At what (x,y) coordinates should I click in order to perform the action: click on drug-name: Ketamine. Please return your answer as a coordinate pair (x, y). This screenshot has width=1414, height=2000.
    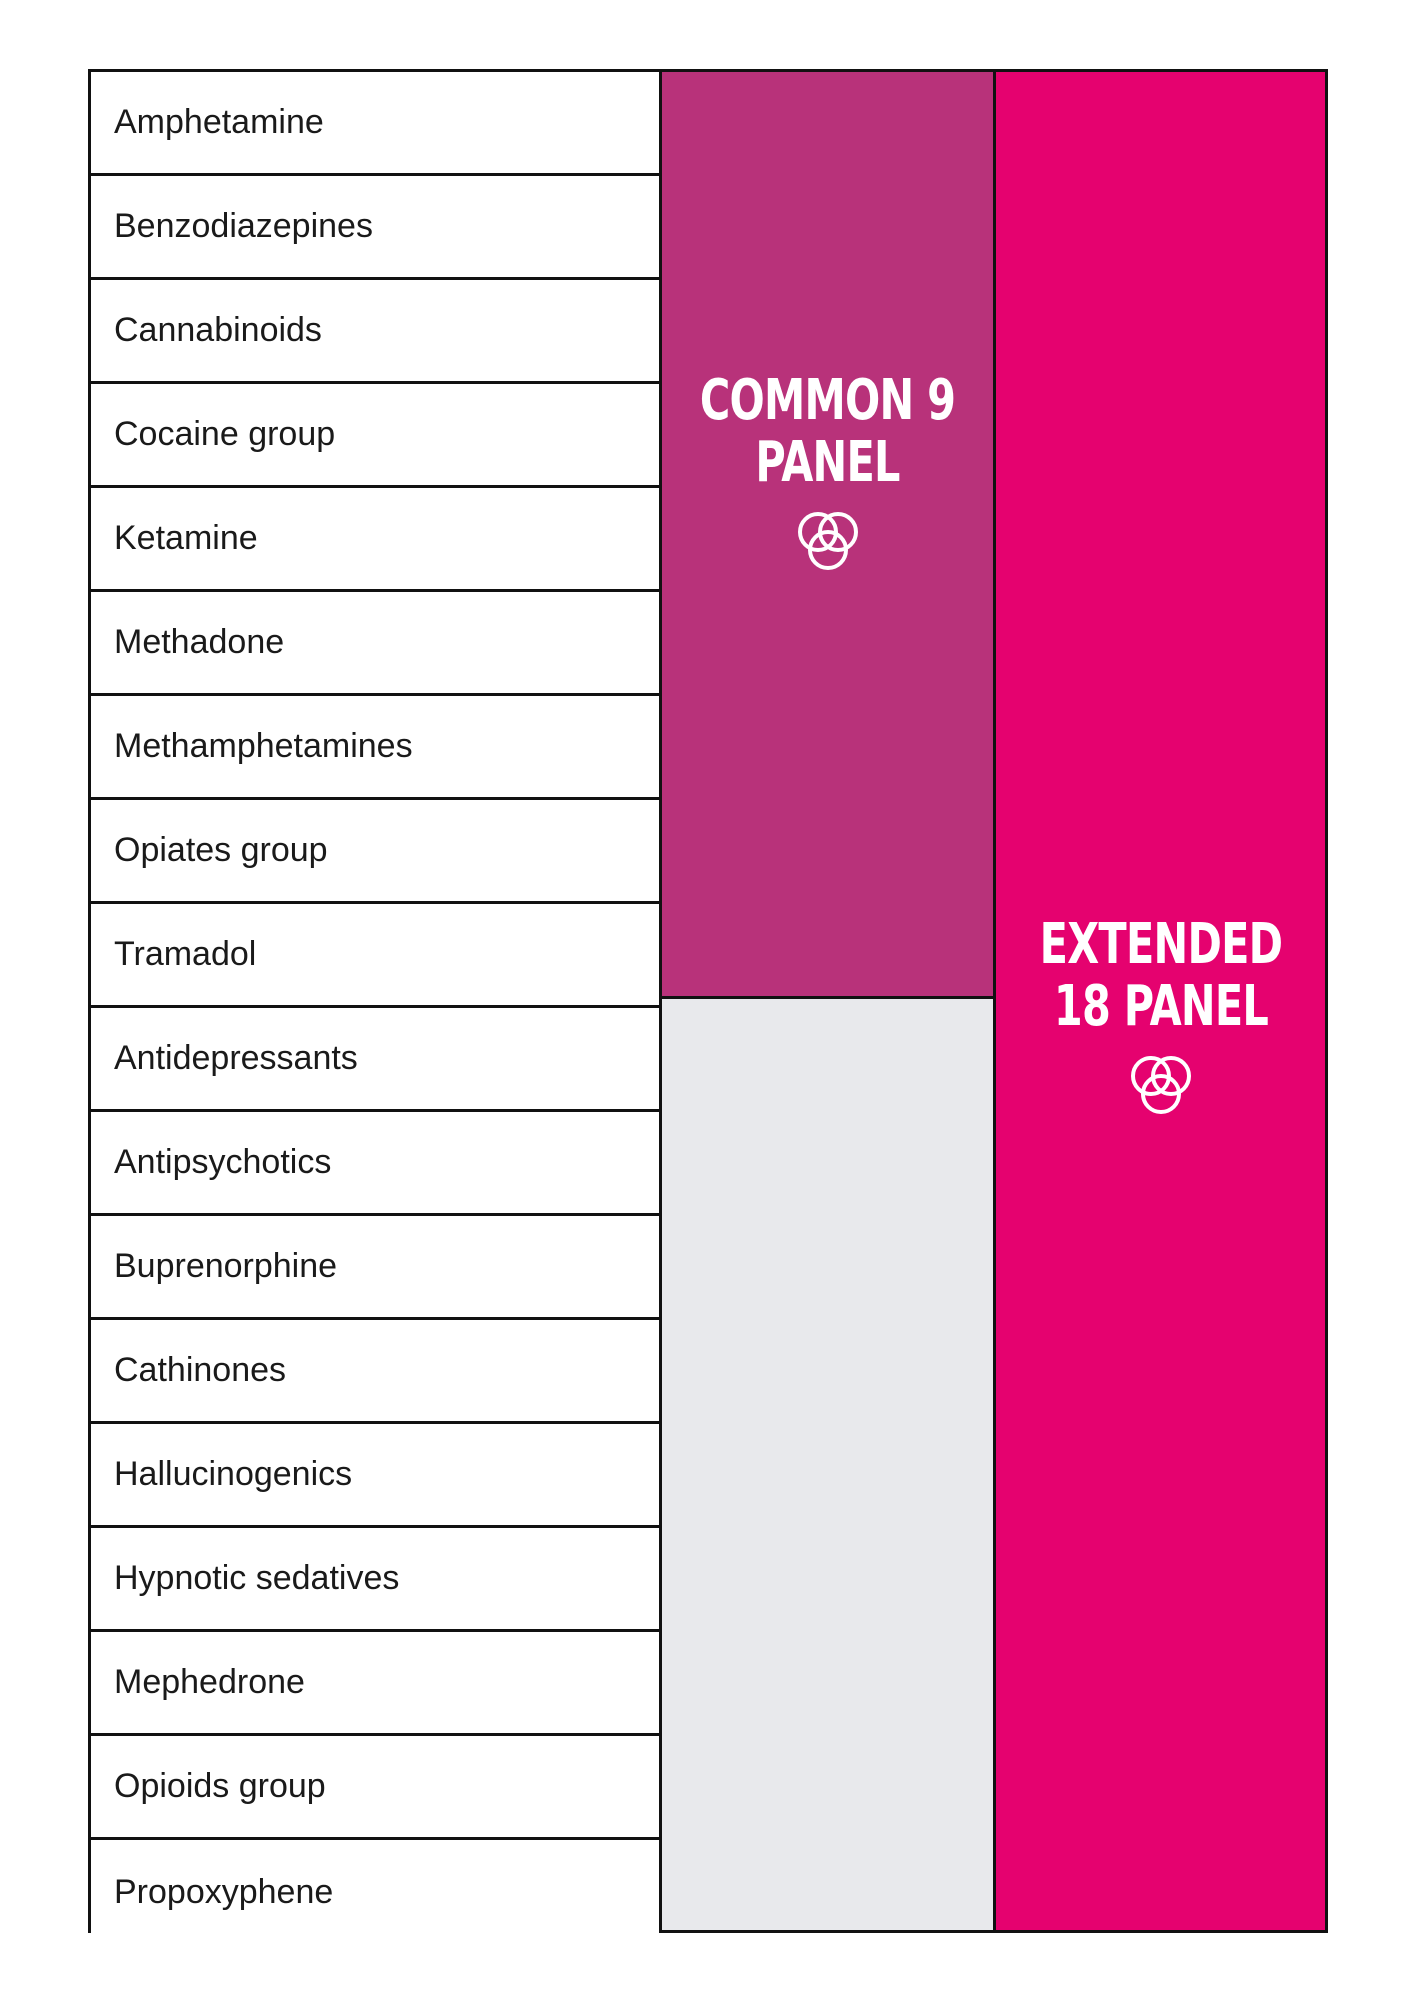
    Looking at the image, I should click on (186, 538).